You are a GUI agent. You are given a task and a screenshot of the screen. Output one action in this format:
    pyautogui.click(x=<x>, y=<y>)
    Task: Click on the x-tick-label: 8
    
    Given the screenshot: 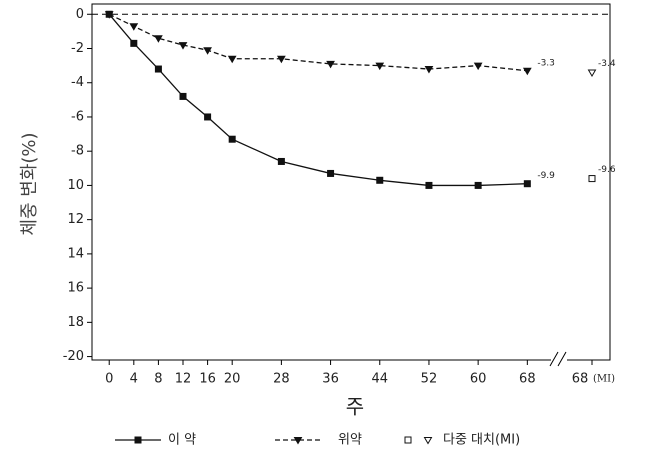 What is the action you would take?
    pyautogui.click(x=158, y=379)
    